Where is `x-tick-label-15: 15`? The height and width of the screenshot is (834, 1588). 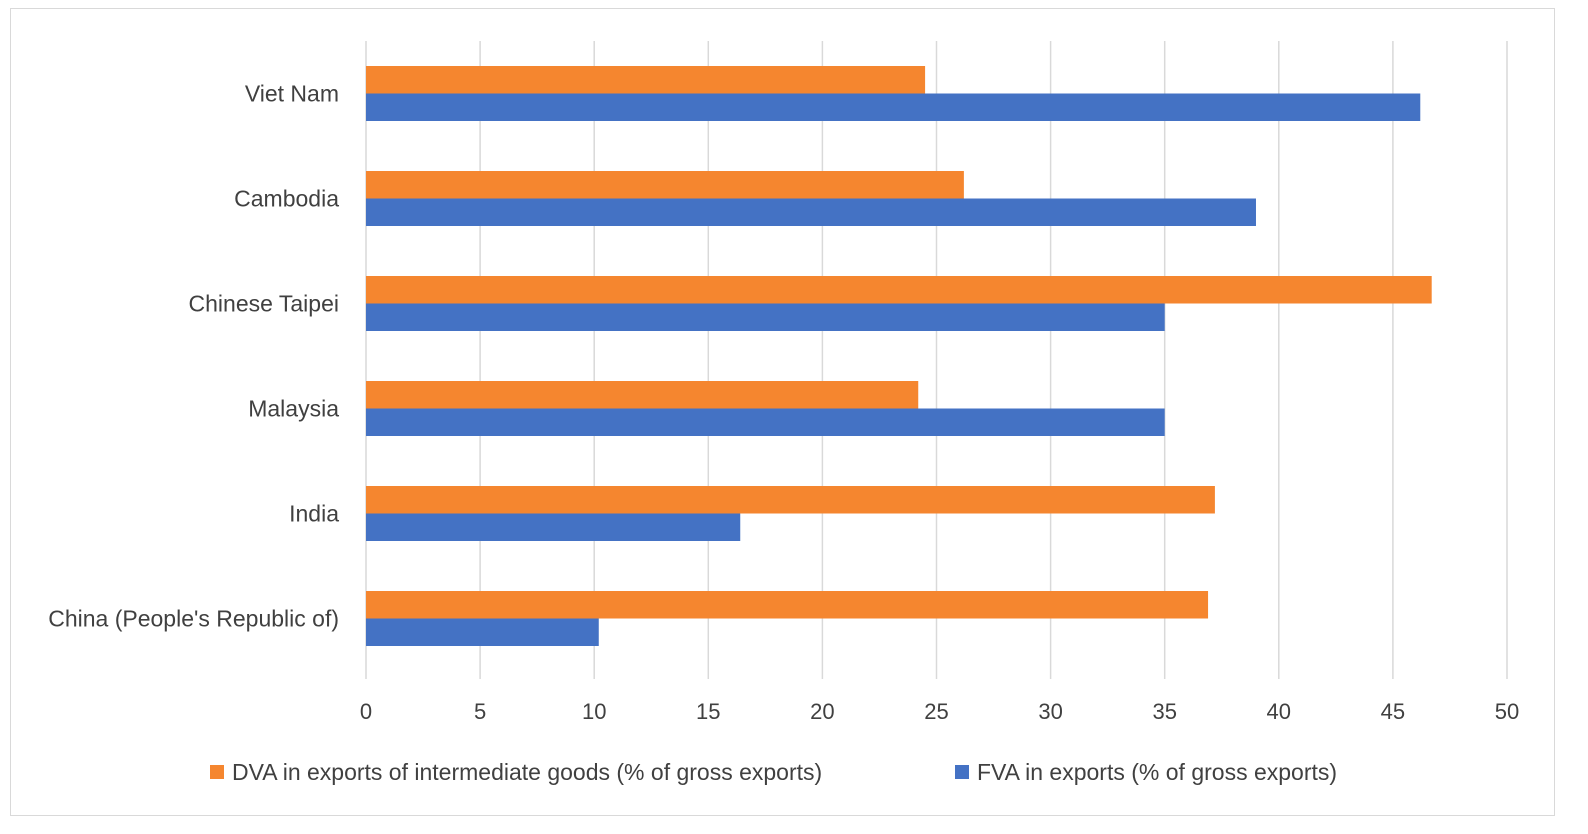 x-tick-label-15: 15 is located at coordinates (708, 711).